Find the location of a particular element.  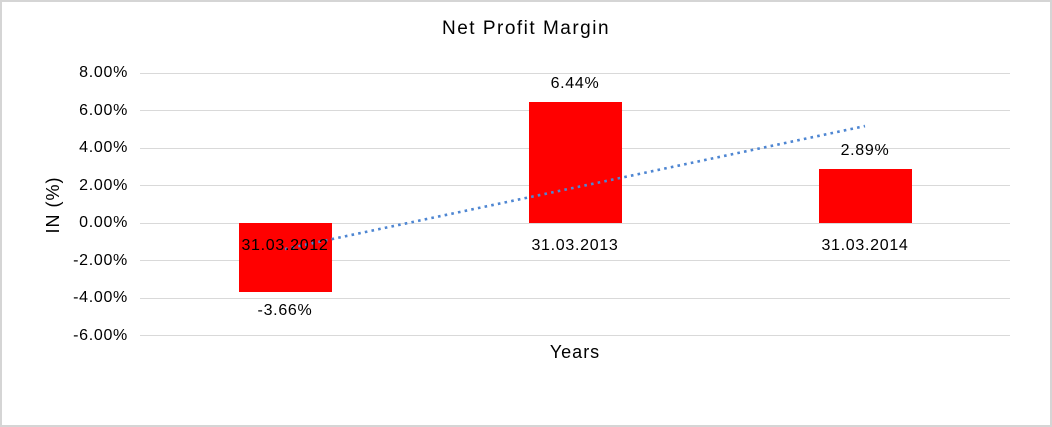

y-tick-label: -4.00% is located at coordinates (100, 297).